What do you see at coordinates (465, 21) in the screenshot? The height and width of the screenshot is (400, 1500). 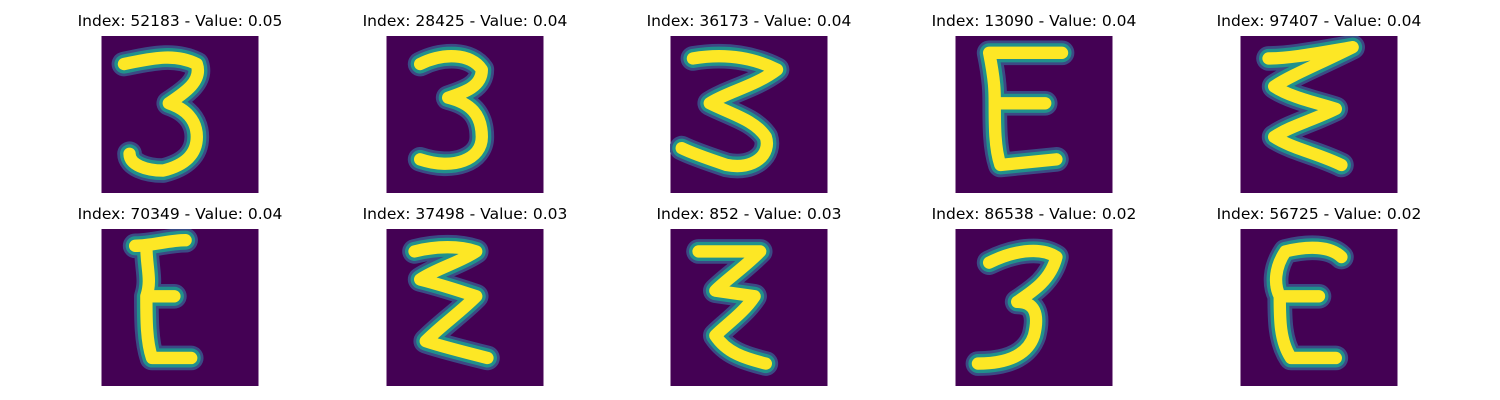 I see `panel-title: Index: 28425 - Value: 0.04` at bounding box center [465, 21].